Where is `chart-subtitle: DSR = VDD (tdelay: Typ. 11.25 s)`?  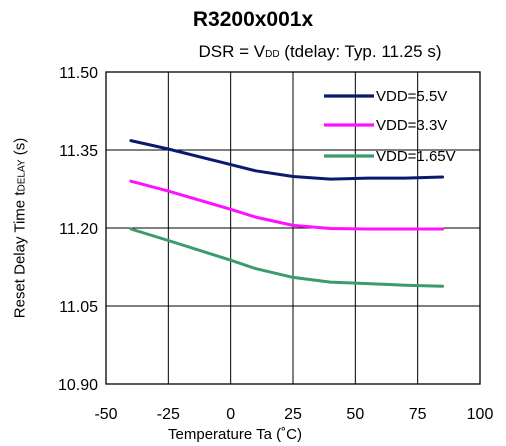 chart-subtitle: DSR = VDD (tdelay: Typ. 11.25 s) is located at coordinates (253, 52).